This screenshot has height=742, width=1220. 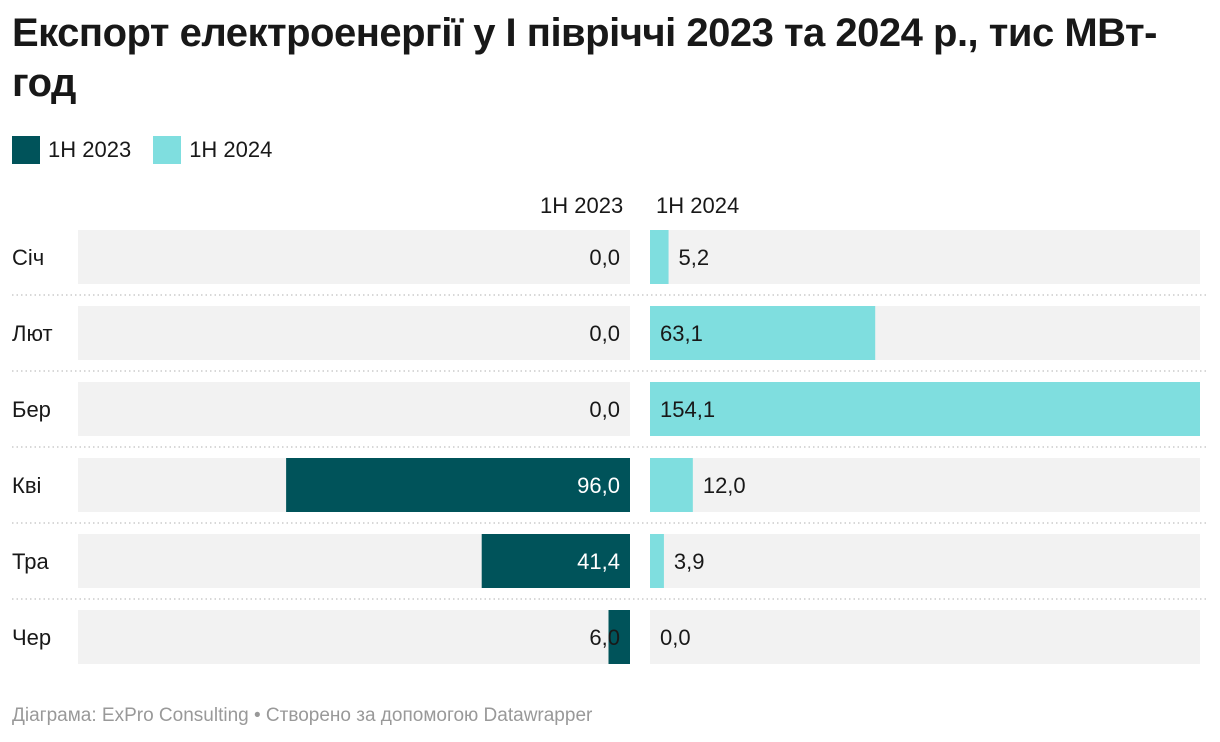 I want to click on value-label-2024-2: 154,1, so click(x=687, y=409).